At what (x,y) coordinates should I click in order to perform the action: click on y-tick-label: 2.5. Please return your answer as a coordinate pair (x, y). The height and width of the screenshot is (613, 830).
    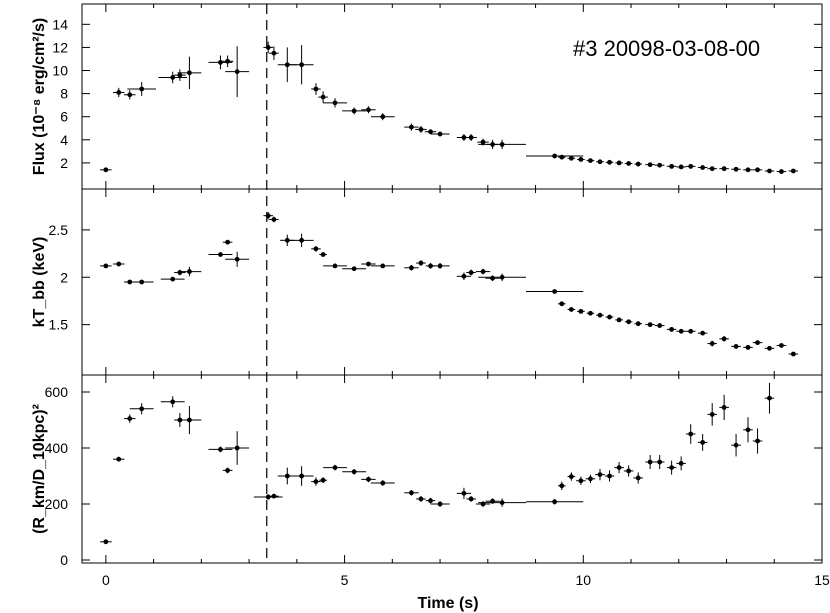
    Looking at the image, I should click on (59, 230).